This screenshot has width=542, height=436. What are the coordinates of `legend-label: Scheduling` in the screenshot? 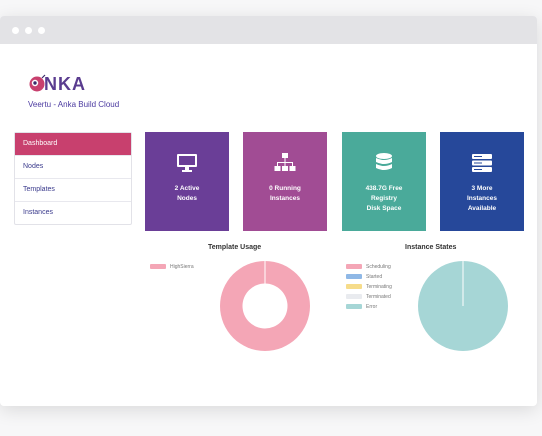 It's located at (378, 267).